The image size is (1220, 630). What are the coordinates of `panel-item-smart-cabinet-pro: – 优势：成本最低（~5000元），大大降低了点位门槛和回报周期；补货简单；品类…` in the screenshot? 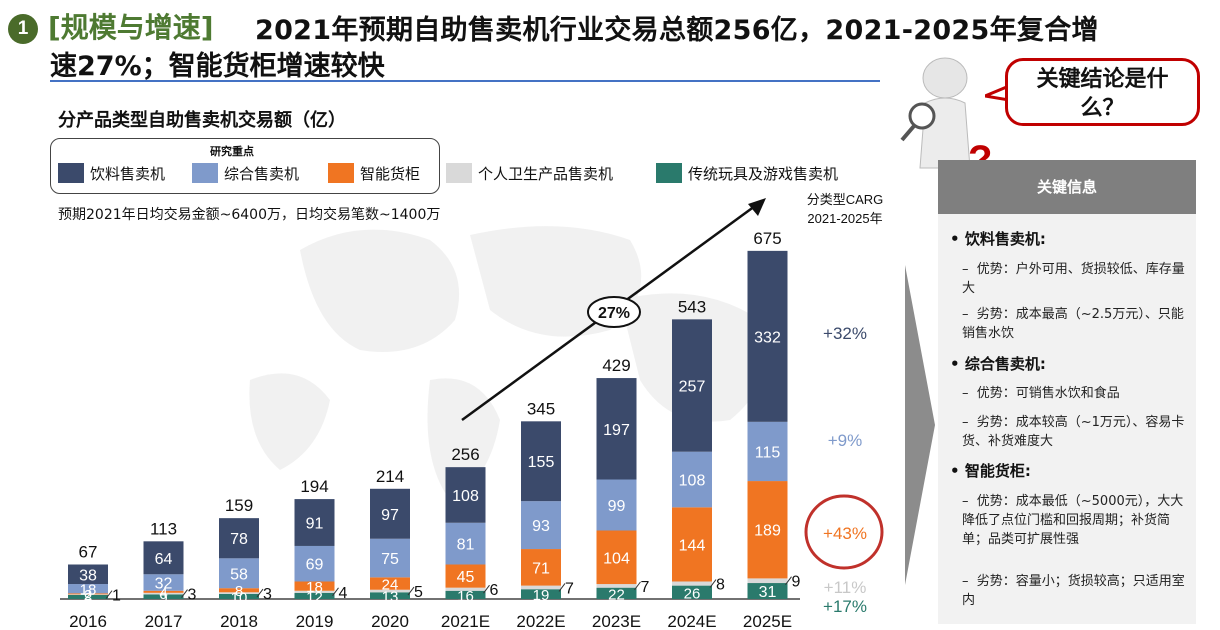 It's located at (1073, 520).